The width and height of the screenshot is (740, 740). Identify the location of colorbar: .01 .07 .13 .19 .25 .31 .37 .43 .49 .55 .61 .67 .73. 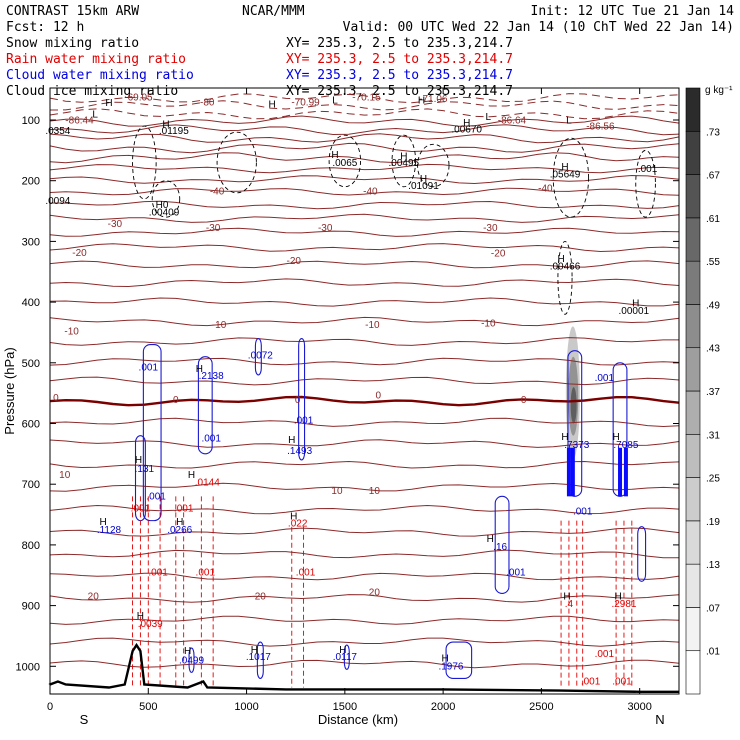
(702, 391).